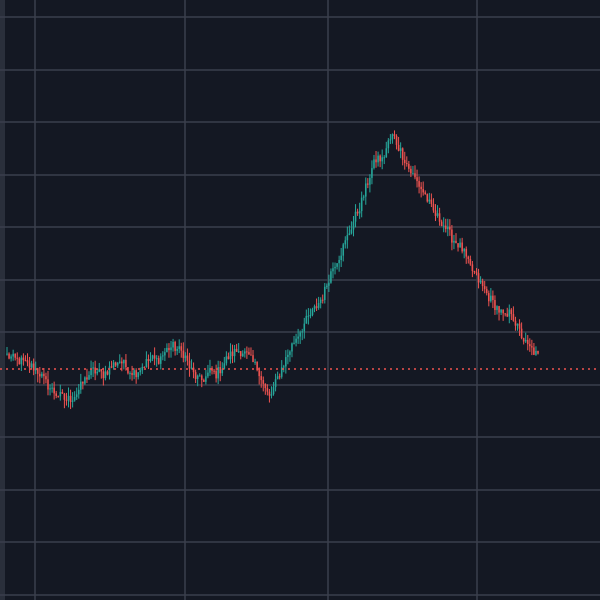  I want to click on chart-left-border, so click(2, 300).